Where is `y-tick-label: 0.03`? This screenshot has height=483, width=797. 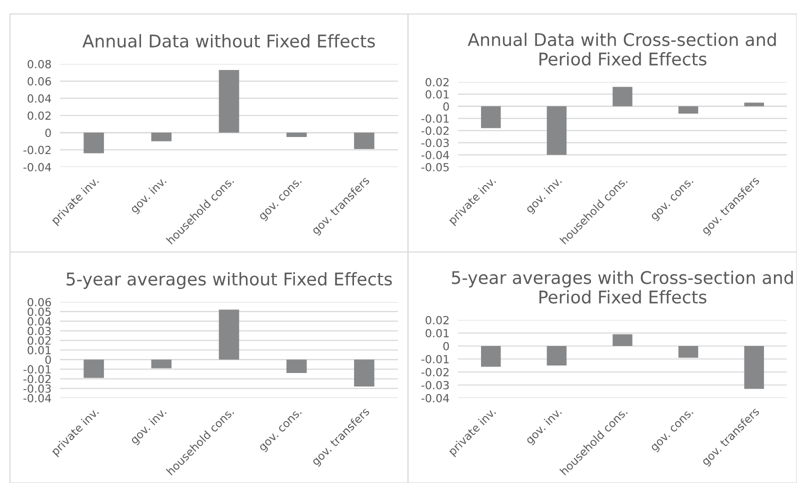
y-tick-label: 0.03 is located at coordinates (39, 331).